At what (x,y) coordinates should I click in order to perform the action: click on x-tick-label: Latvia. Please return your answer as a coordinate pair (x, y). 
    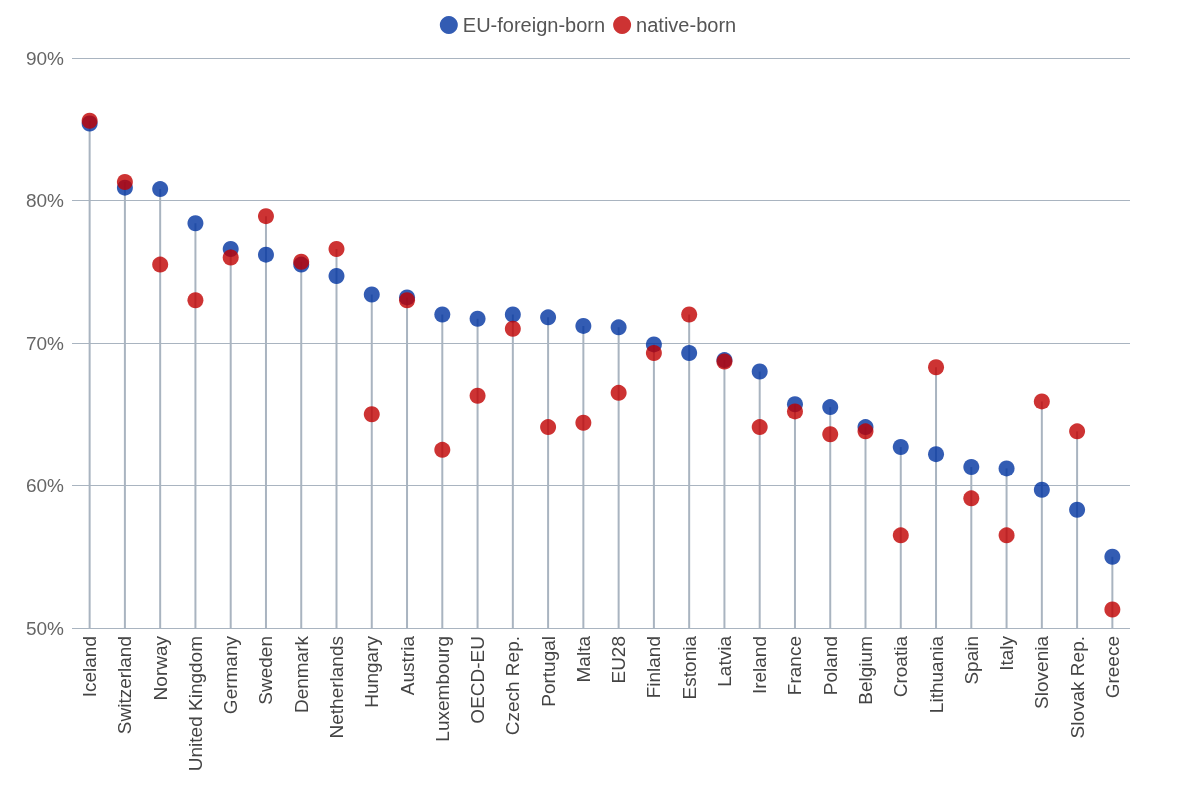
    Looking at the image, I should click on (724, 661).